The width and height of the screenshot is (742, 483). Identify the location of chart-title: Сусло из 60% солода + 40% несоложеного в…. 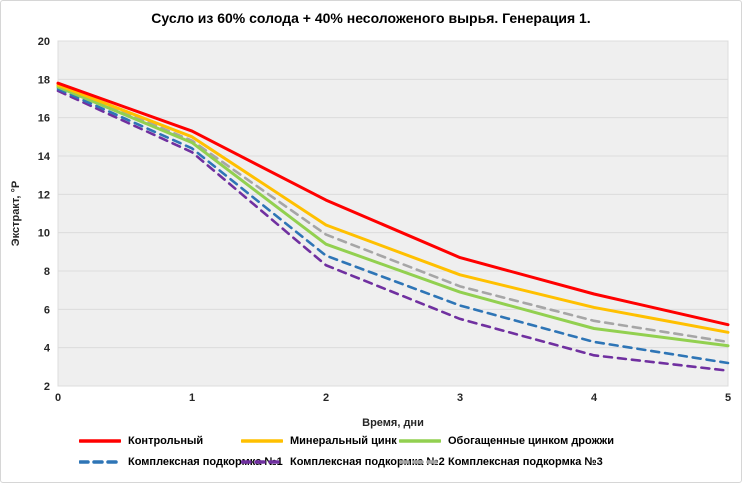
(371, 18).